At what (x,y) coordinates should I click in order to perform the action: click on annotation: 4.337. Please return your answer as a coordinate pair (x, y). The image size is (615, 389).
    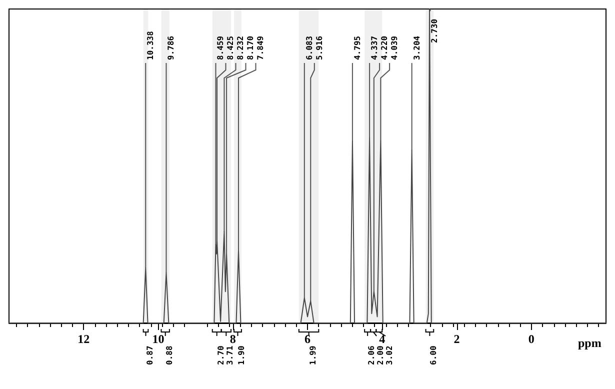
    Looking at the image, I should click on (375, 48).